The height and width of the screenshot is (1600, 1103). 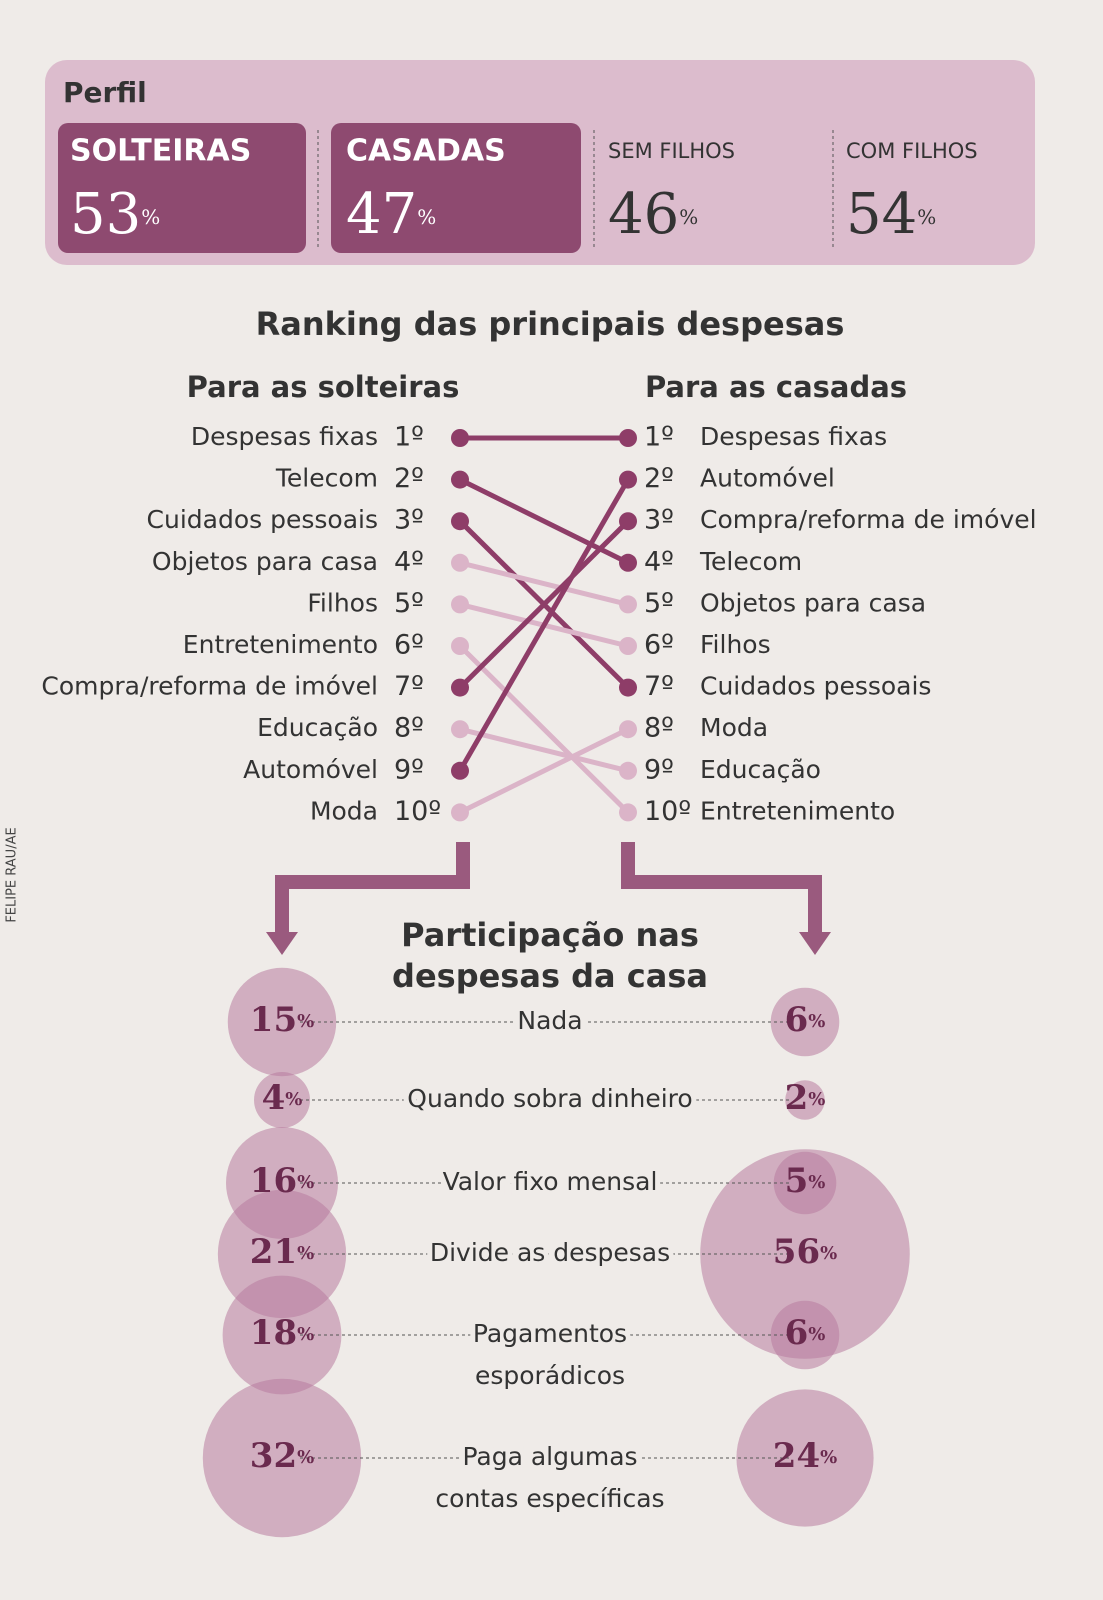 What do you see at coordinates (550, 1181) in the screenshot?
I see `row-label: Valor fixo mensal` at bounding box center [550, 1181].